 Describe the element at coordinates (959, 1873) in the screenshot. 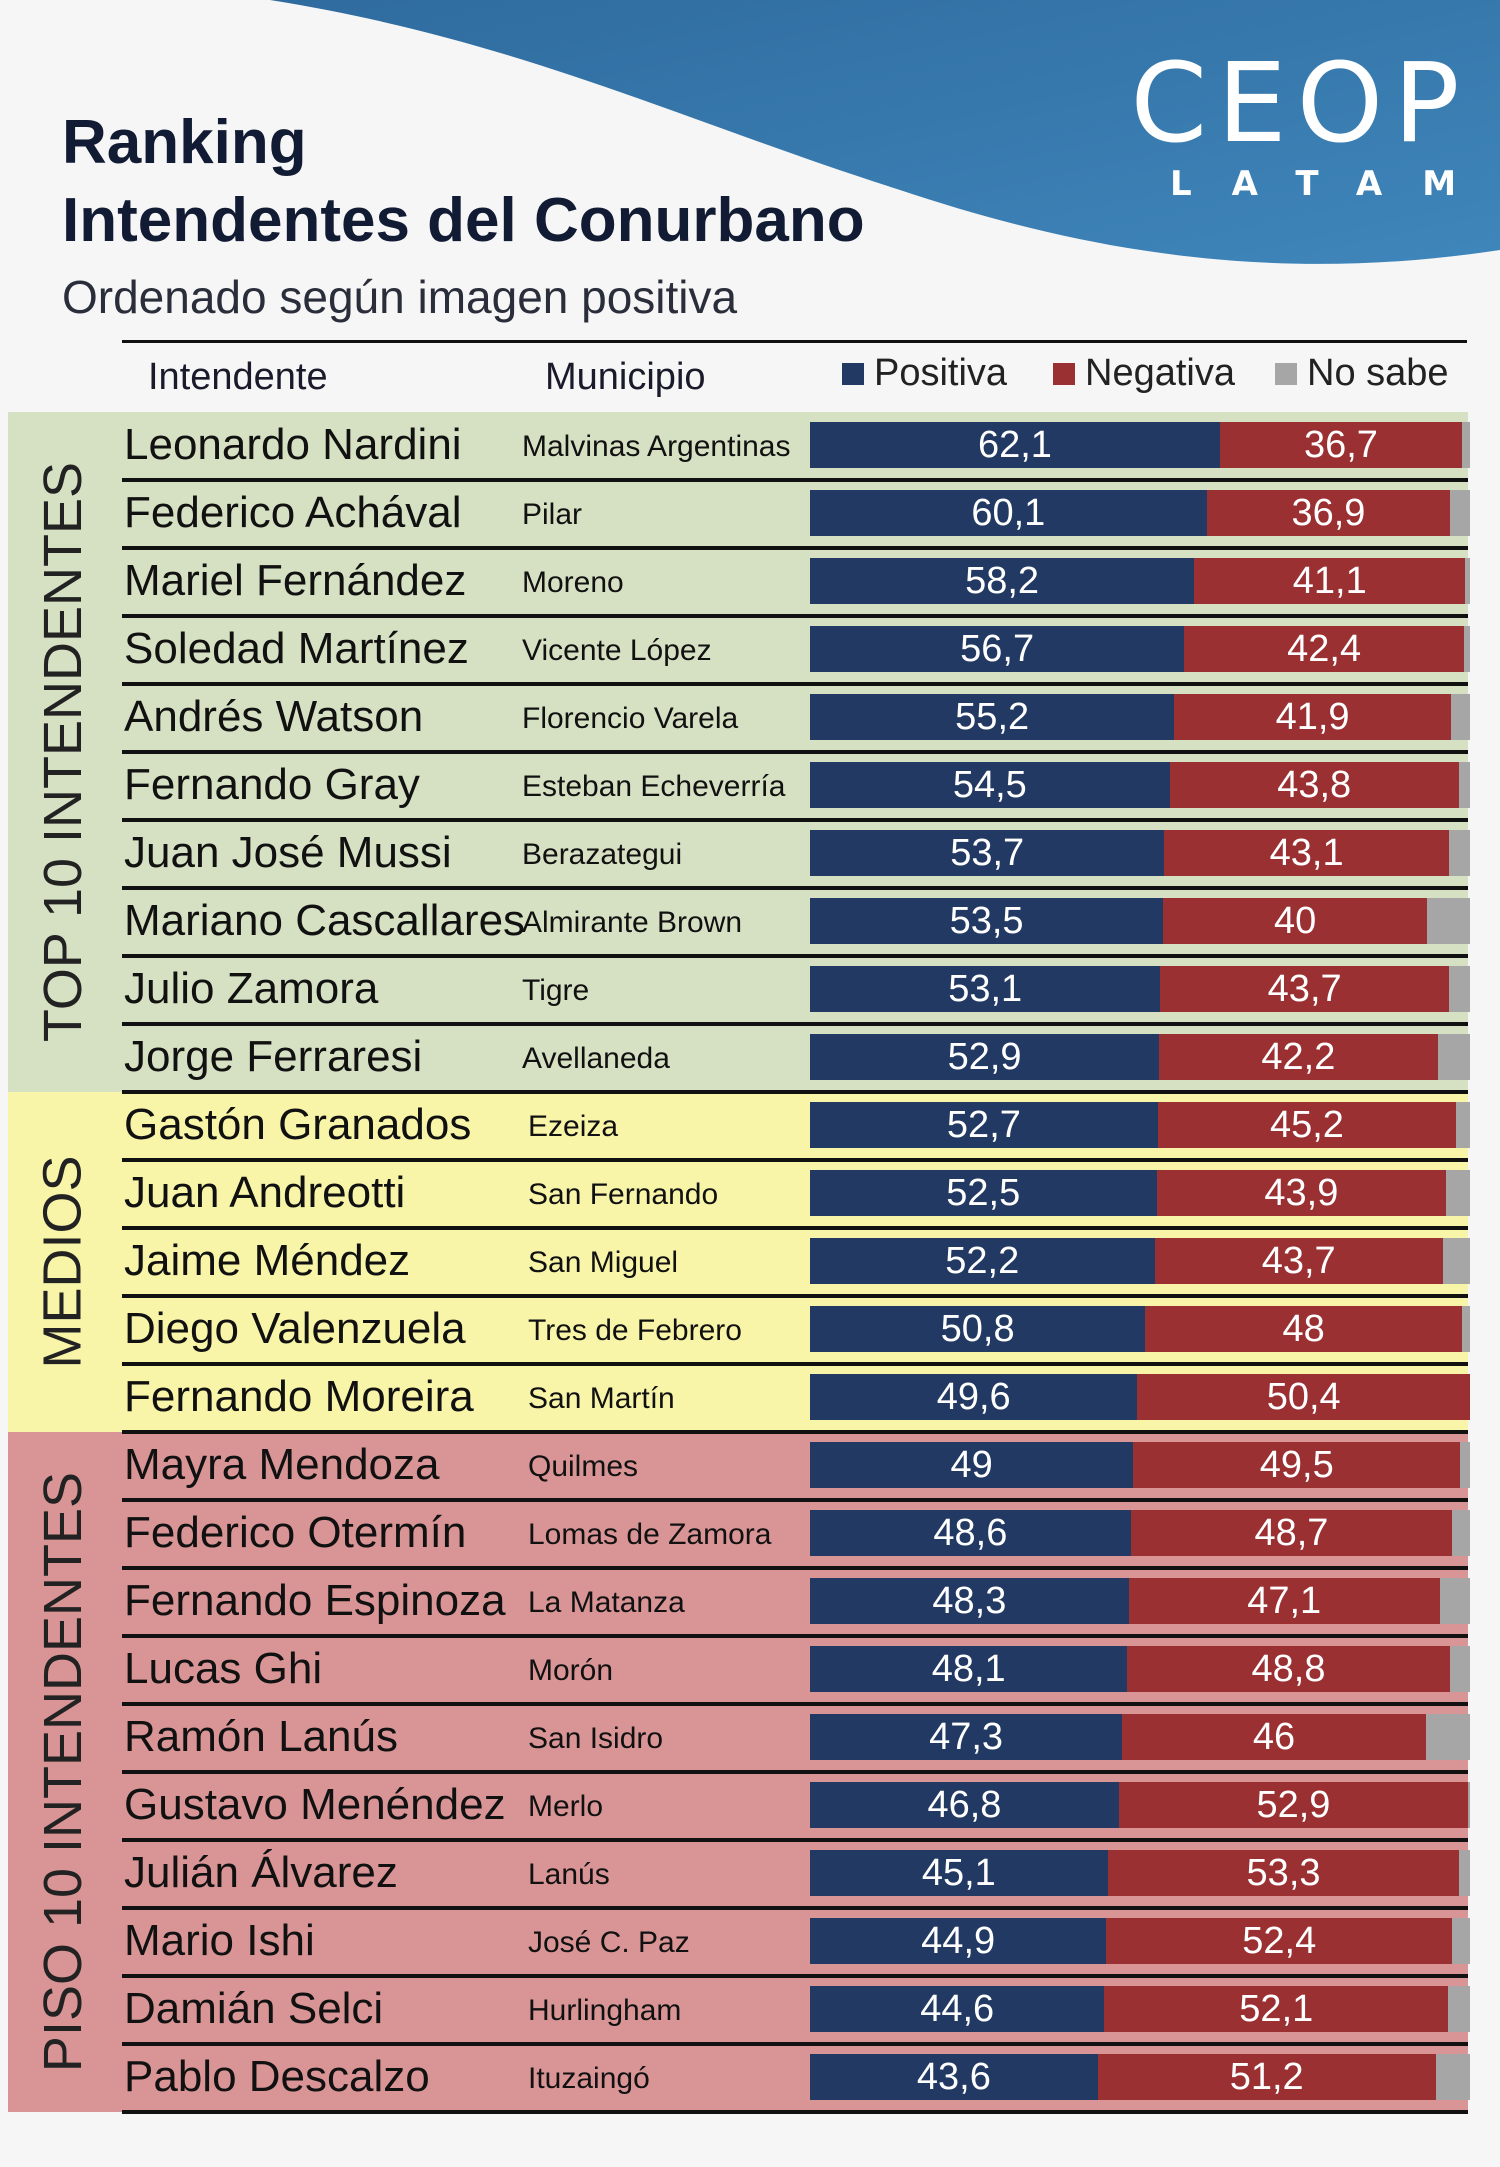

I see `bar-positiva: 45,1` at that location.